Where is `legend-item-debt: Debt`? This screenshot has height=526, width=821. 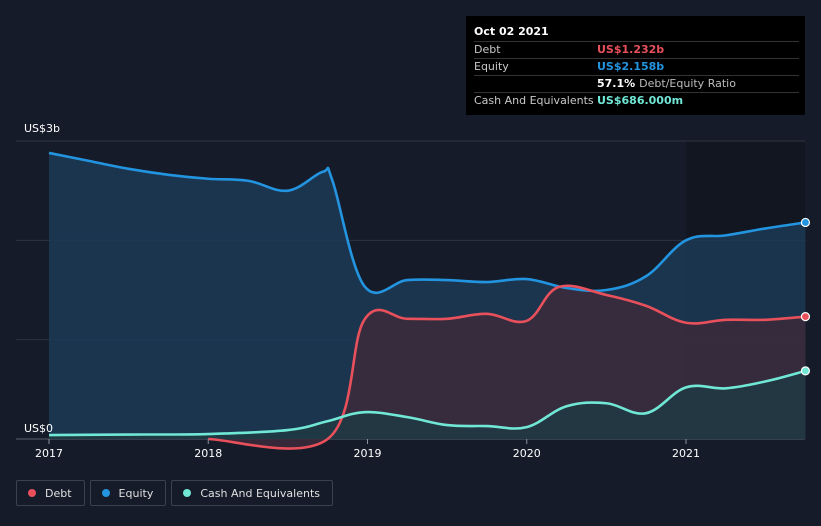 legend-item-debt: Debt is located at coordinates (50, 493).